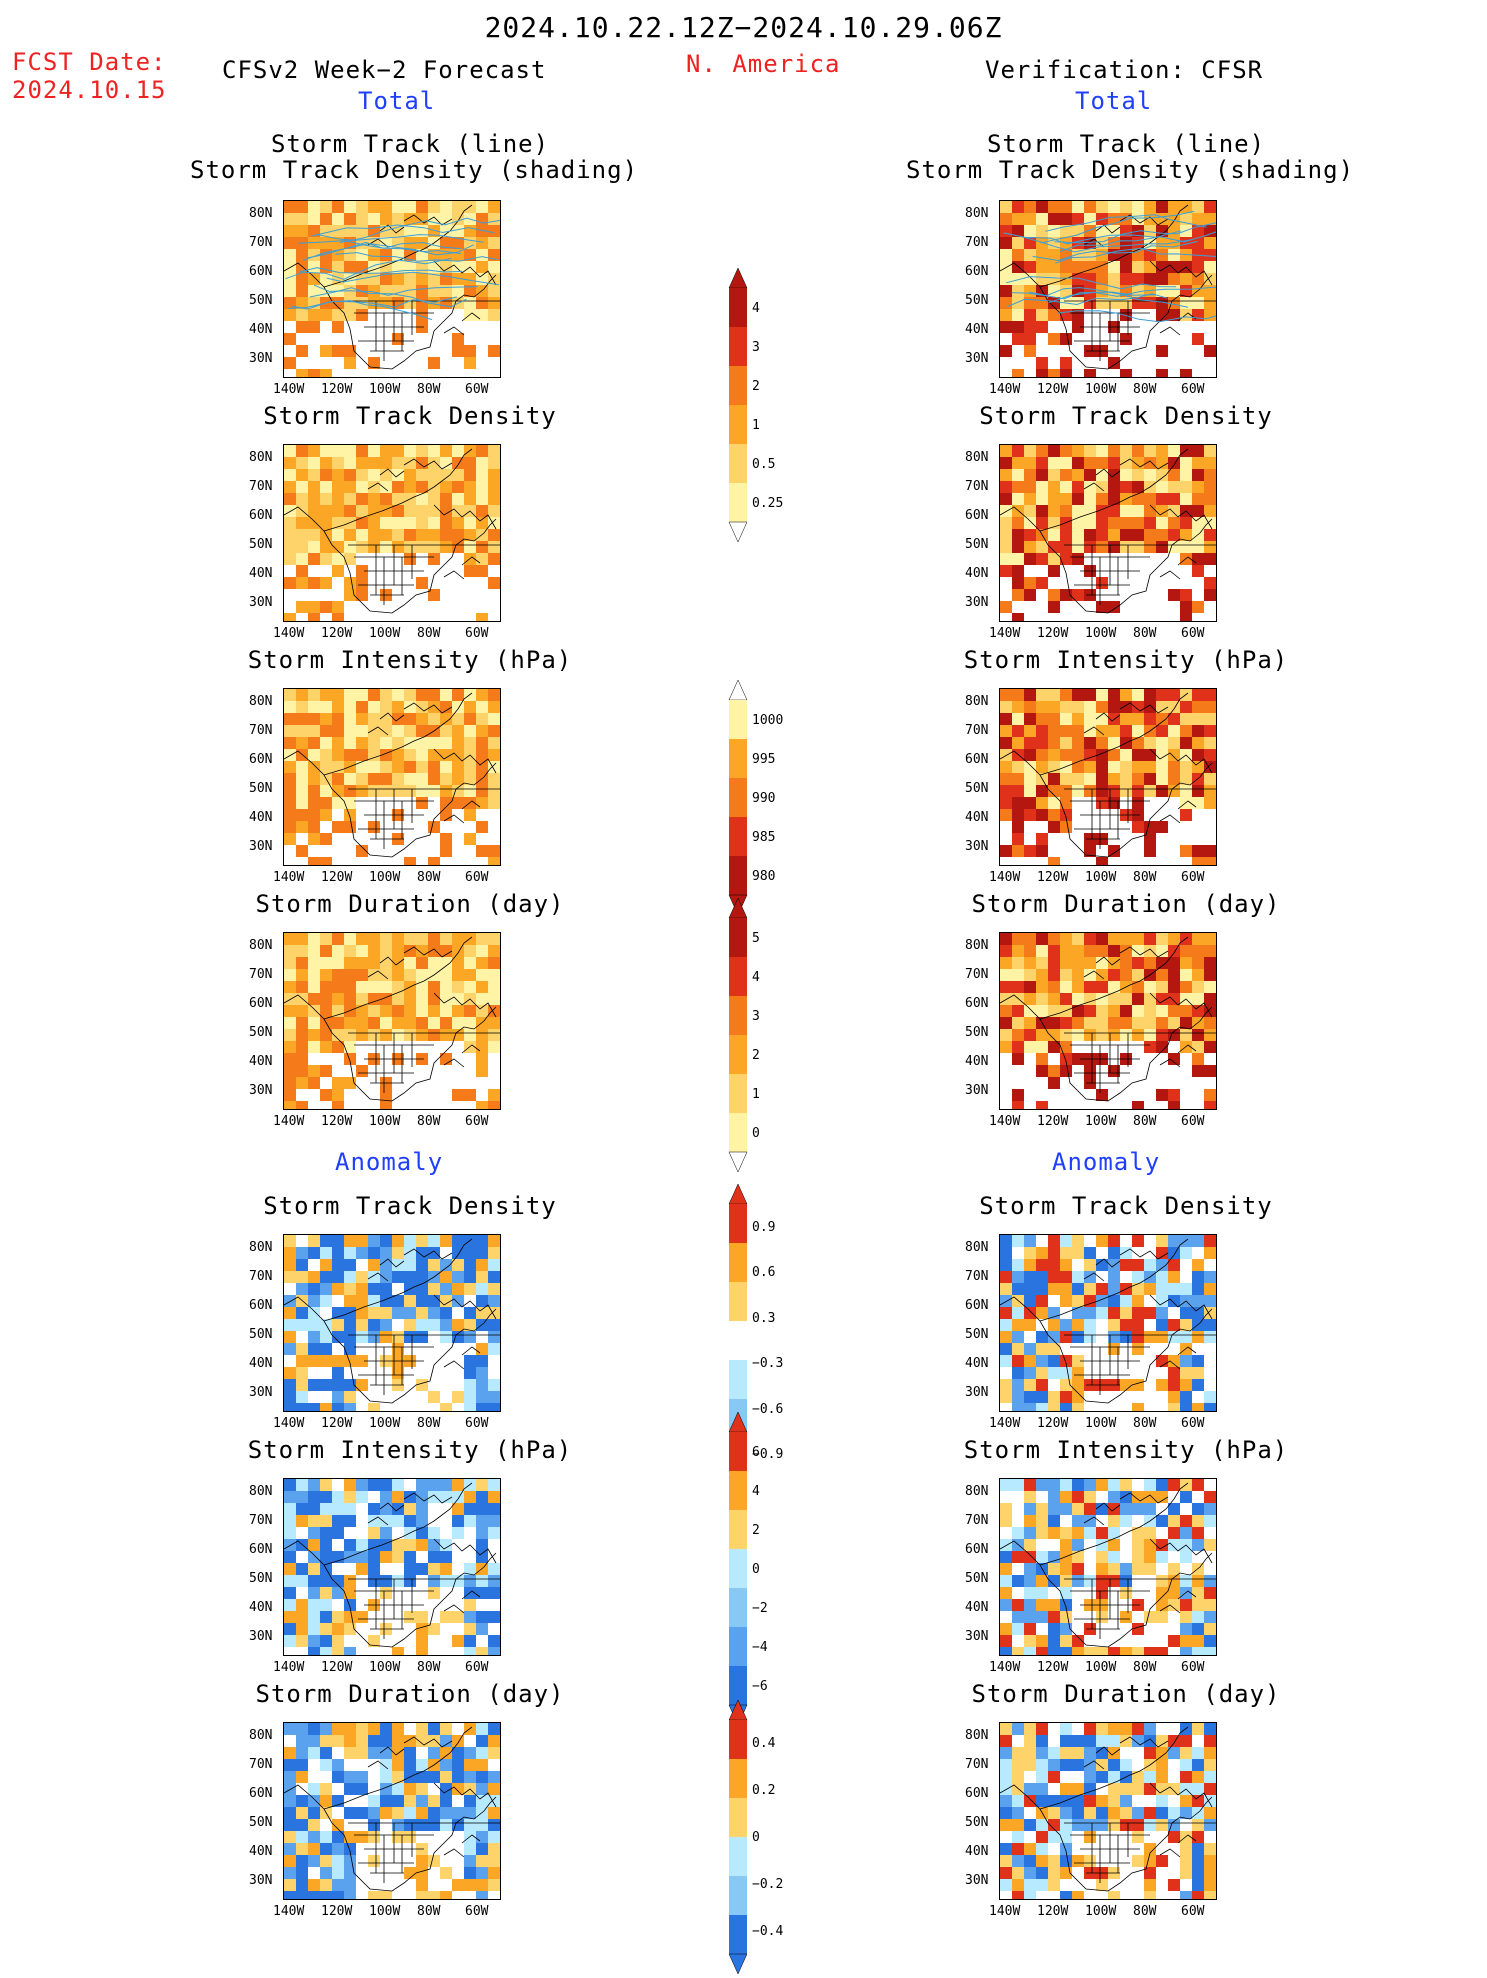 This screenshot has width=1487, height=1978. What do you see at coordinates (738, 1194) in the screenshot?
I see `colorbar-arrow-up` at bounding box center [738, 1194].